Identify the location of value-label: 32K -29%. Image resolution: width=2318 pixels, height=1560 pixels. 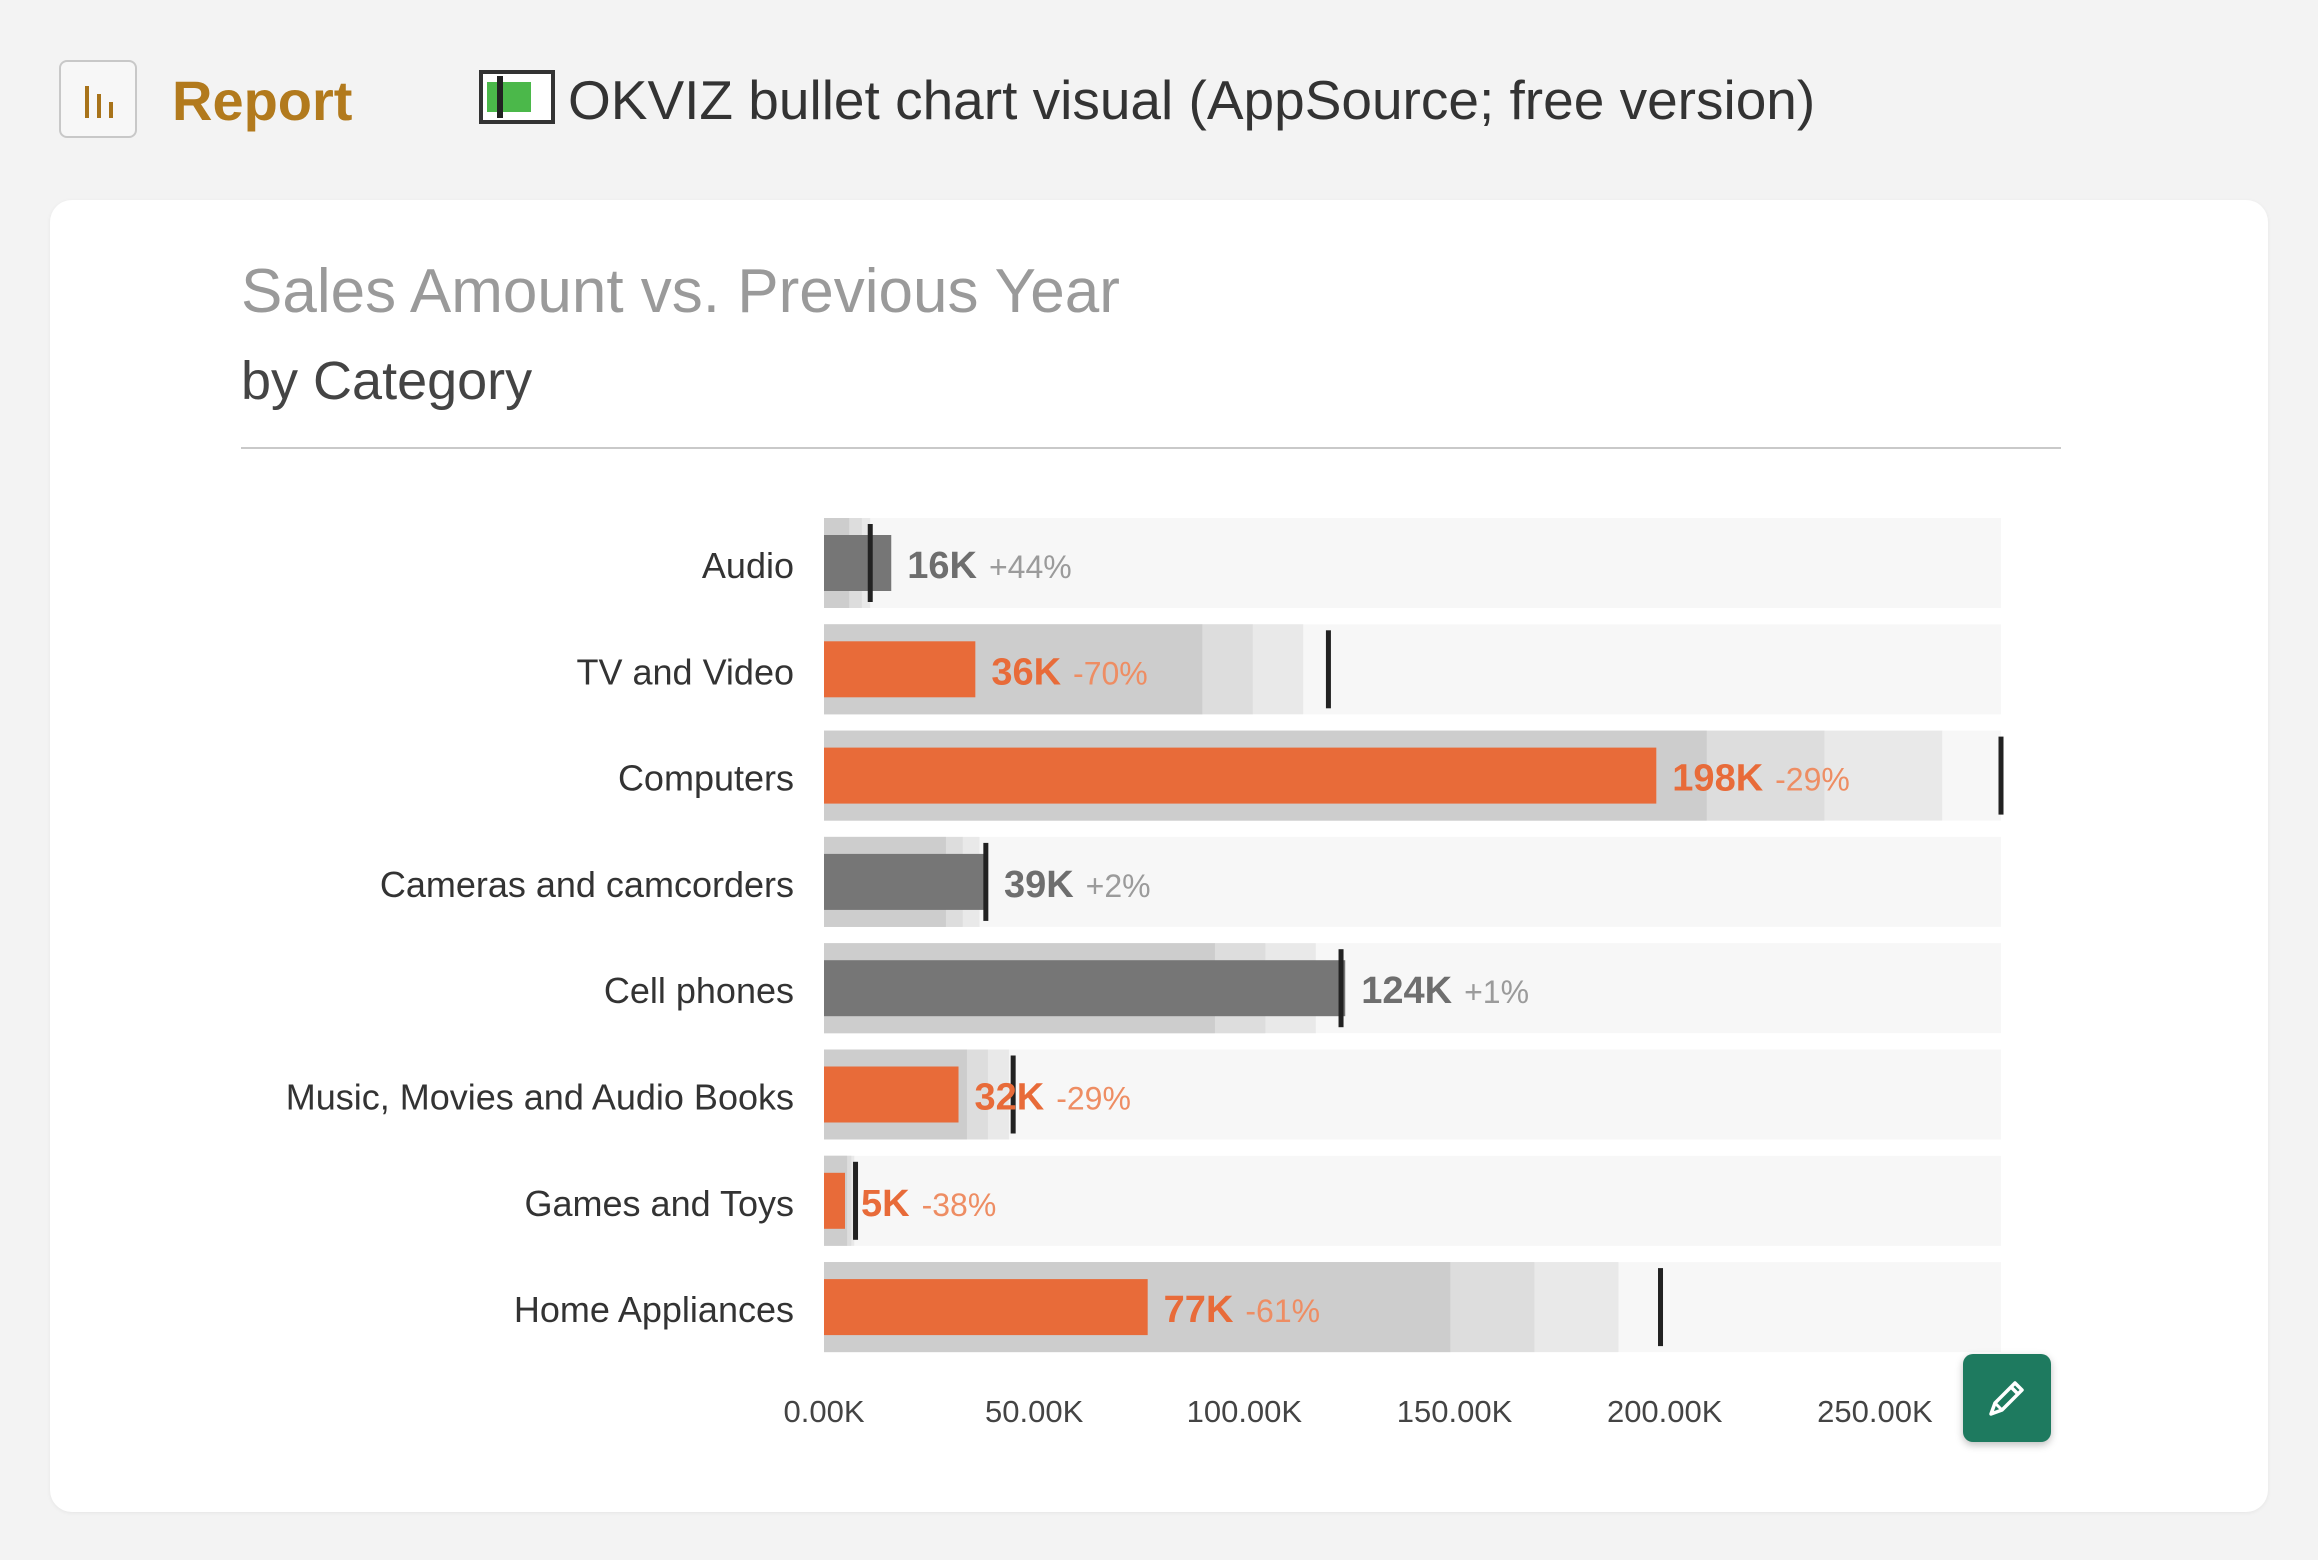
(1053, 1098).